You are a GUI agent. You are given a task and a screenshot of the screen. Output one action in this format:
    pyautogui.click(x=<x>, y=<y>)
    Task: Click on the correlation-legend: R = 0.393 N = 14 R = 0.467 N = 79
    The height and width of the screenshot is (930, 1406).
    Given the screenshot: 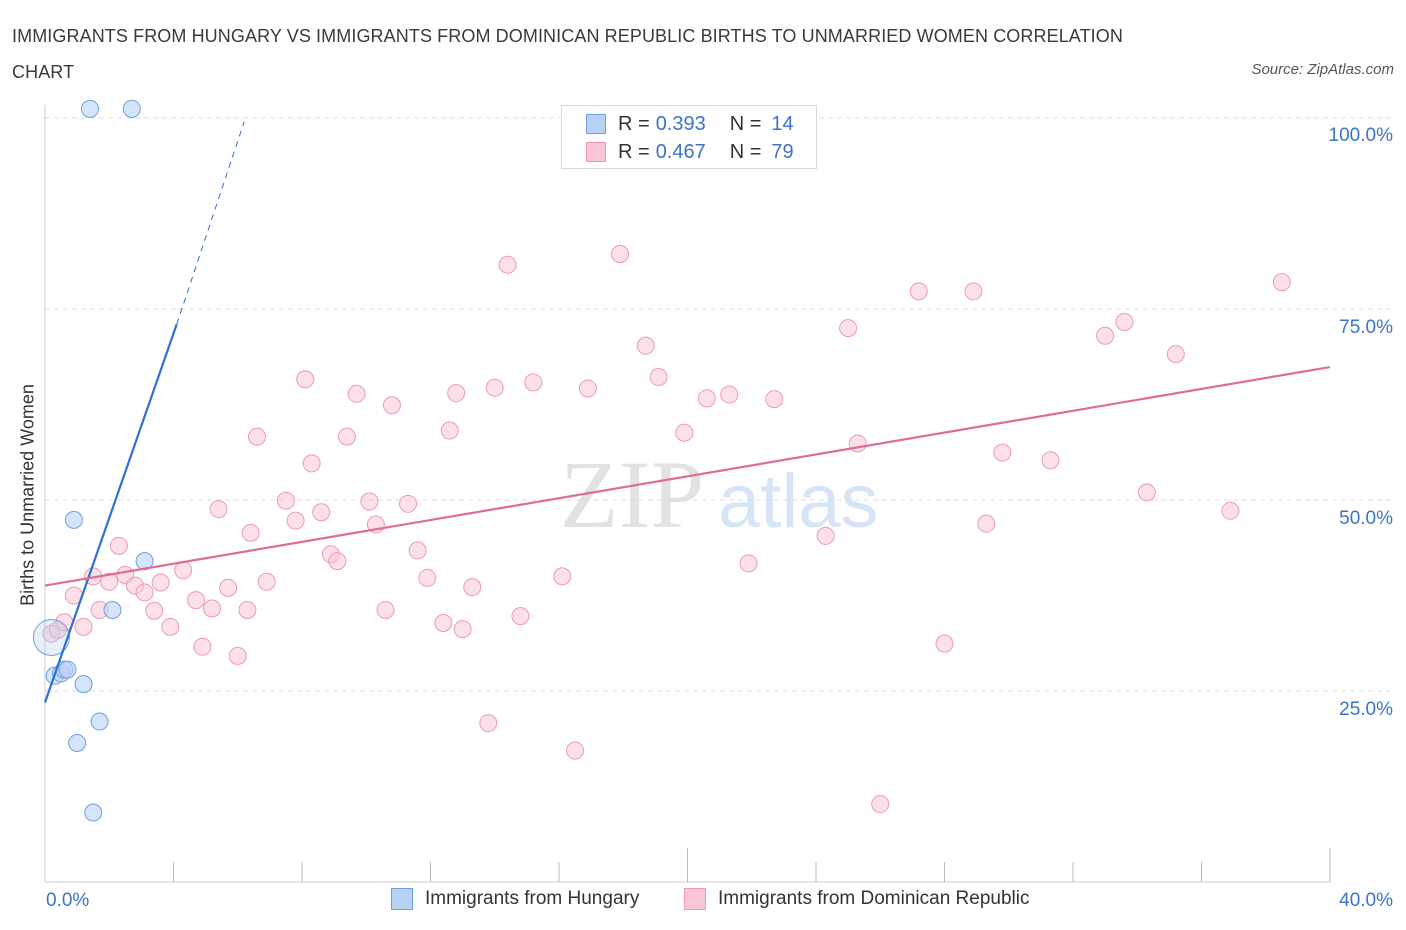 What is the action you would take?
    pyautogui.click(x=689, y=137)
    